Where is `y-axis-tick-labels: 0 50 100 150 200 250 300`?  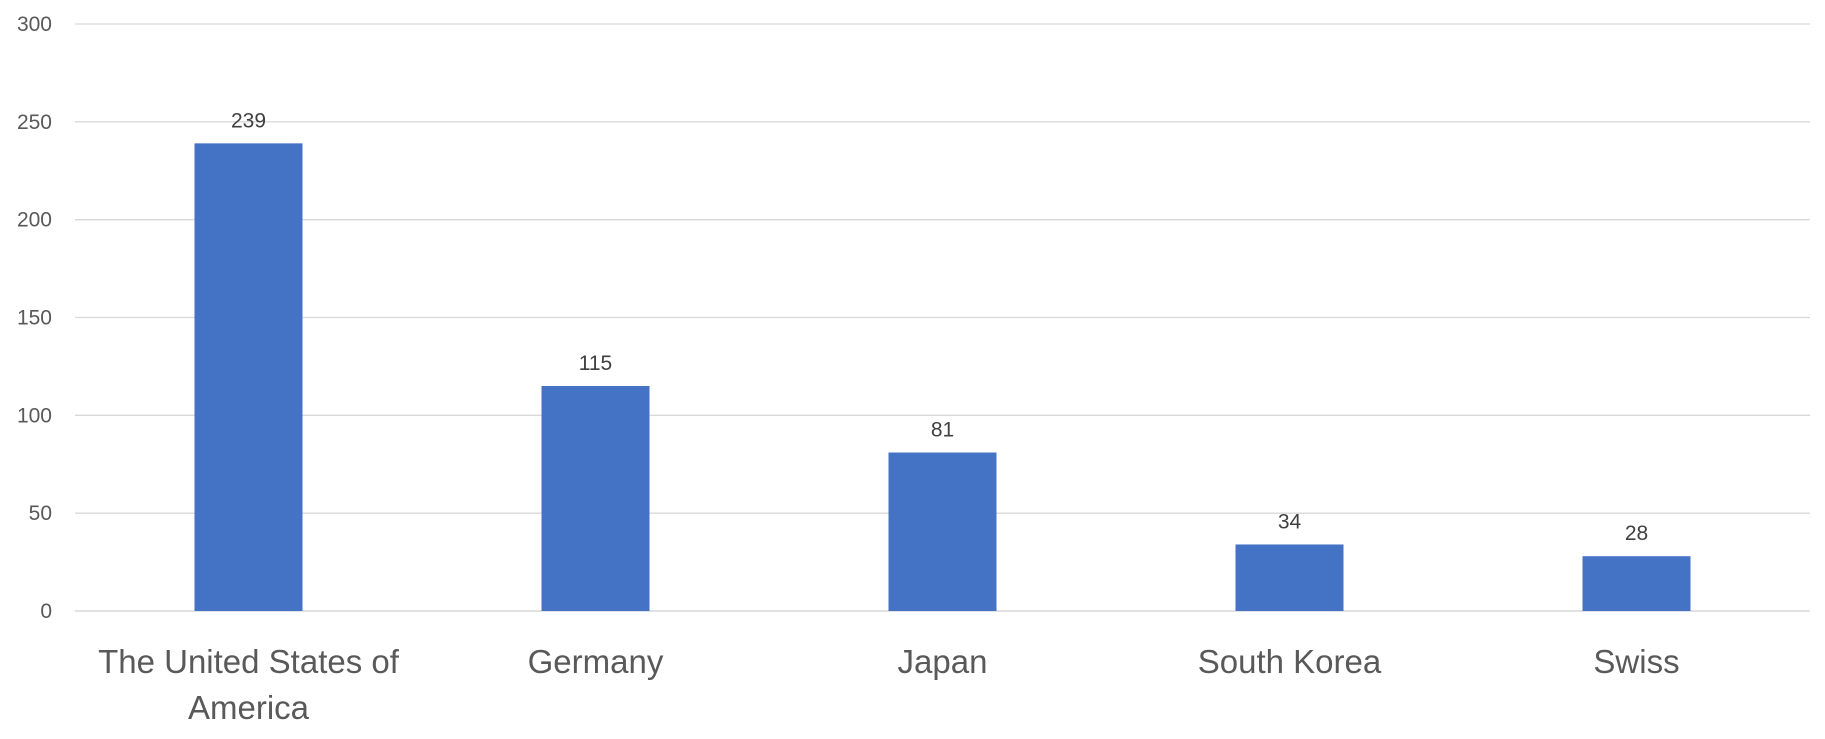
y-axis-tick-labels: 0 50 100 150 200 250 300 is located at coordinates (34, 318).